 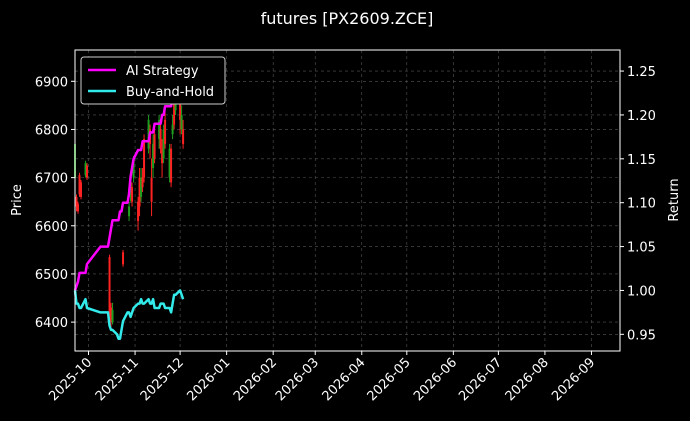 What do you see at coordinates (641, 248) in the screenshot?
I see `y2-tick-label: 1.05` at bounding box center [641, 248].